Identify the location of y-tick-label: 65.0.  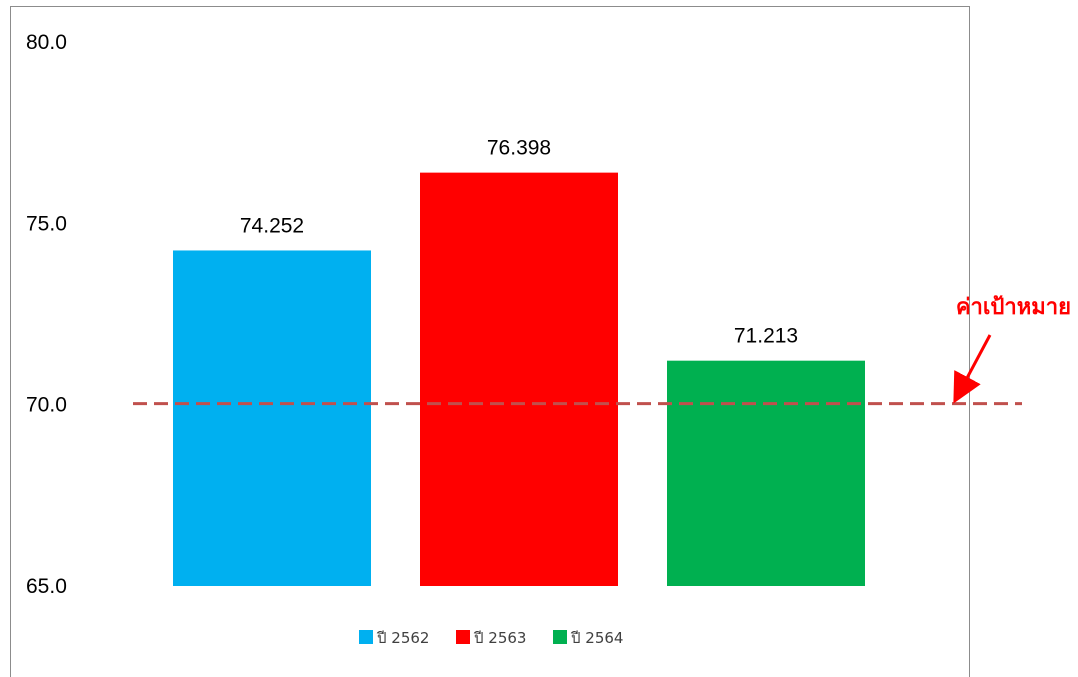
(46, 586).